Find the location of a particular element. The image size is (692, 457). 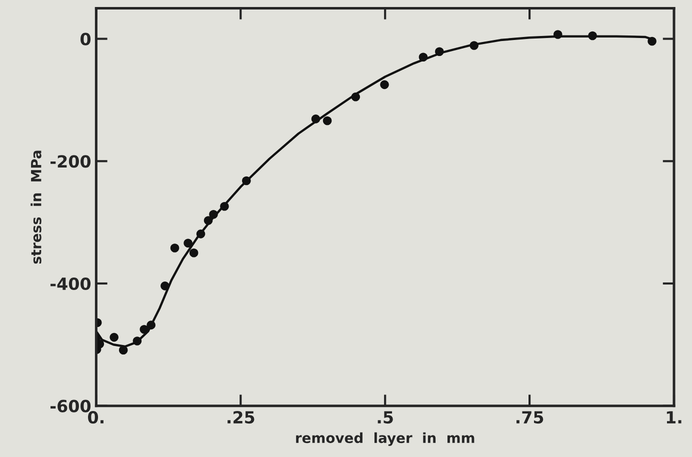

x-tick-label: .75 is located at coordinates (530, 417).